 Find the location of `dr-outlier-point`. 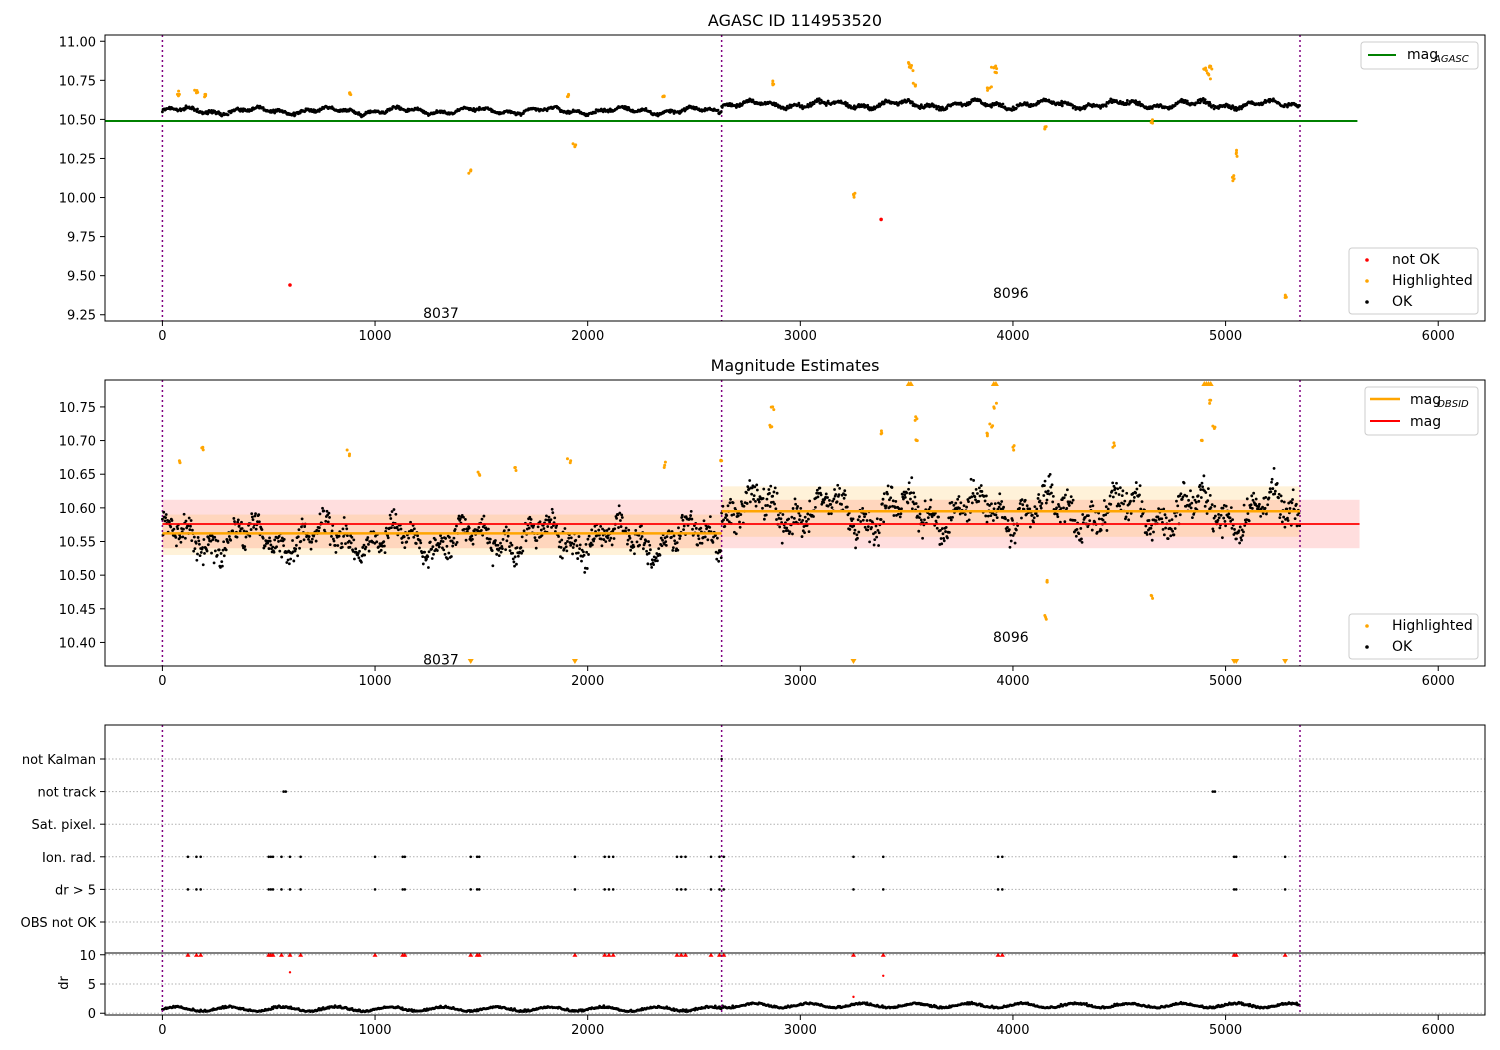

dr-outlier-point is located at coordinates (290, 972).